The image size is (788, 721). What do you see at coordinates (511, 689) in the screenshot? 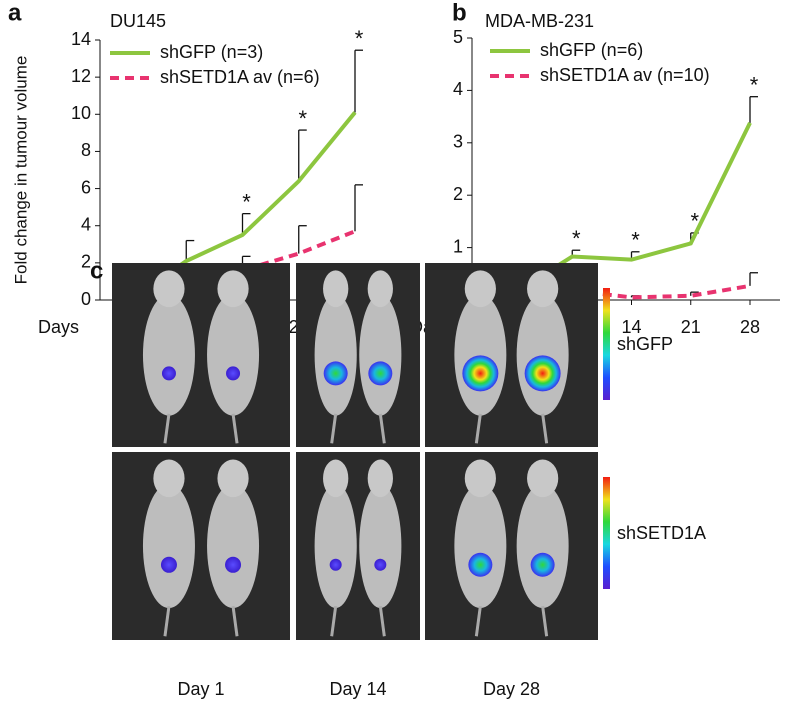
I see `column-label: Day 28` at bounding box center [511, 689].